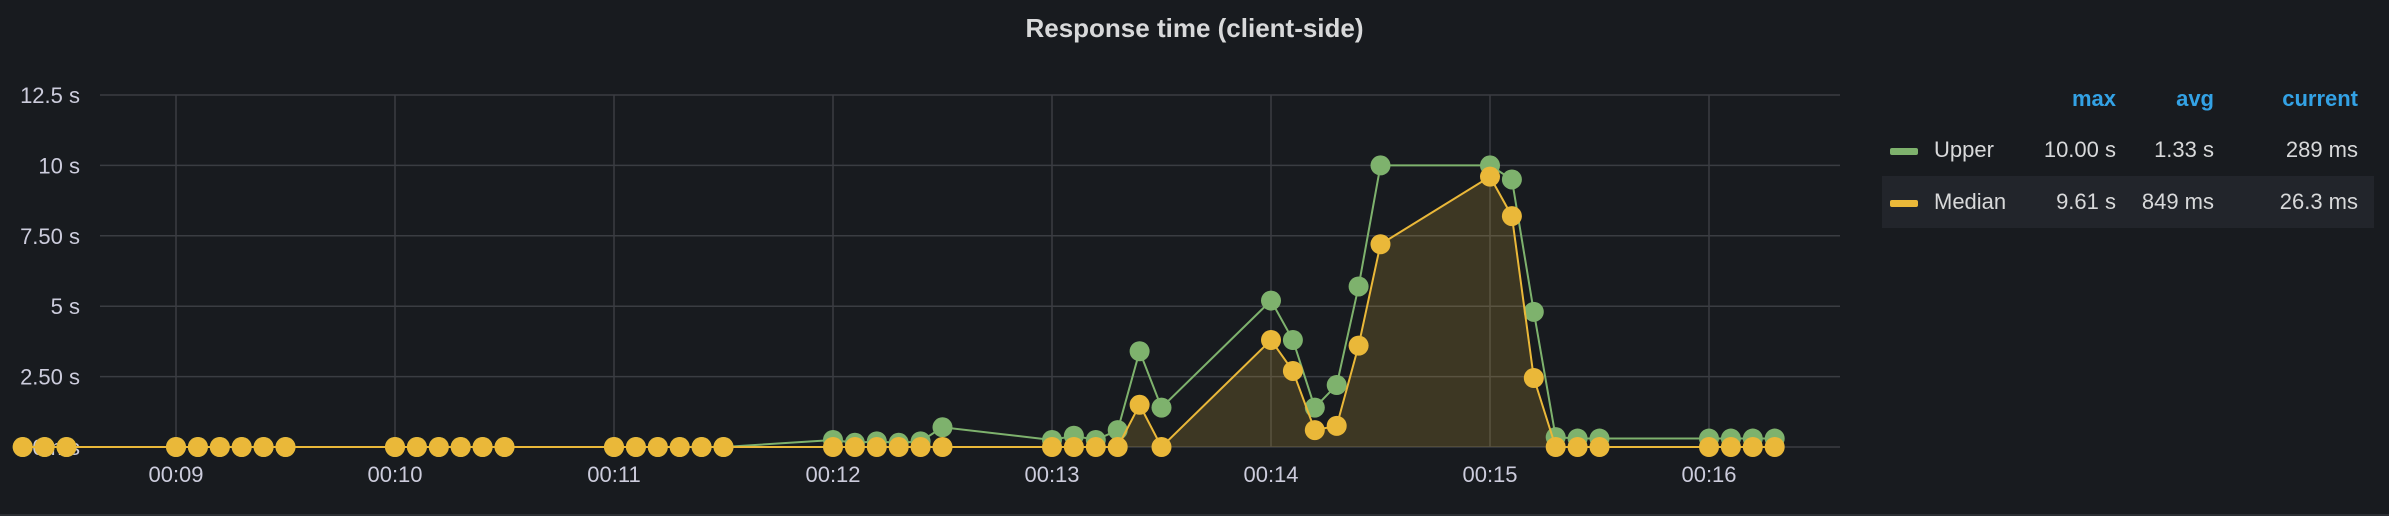  Describe the element at coordinates (2178, 202) in the screenshot. I see `legend-avg-value: 849 ms` at that location.